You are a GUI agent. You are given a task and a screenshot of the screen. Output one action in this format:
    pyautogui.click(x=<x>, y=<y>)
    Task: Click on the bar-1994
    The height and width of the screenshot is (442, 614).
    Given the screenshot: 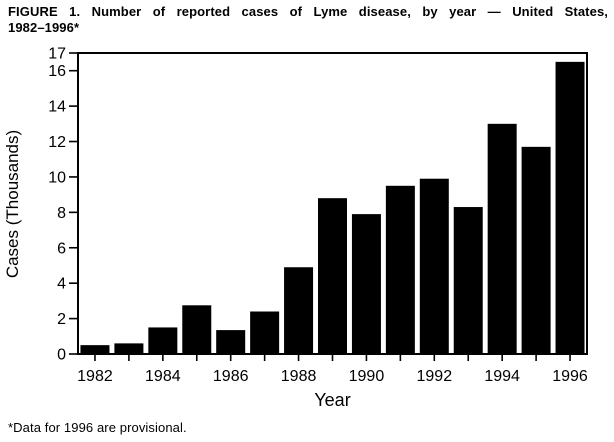 What is the action you would take?
    pyautogui.click(x=502, y=238)
    